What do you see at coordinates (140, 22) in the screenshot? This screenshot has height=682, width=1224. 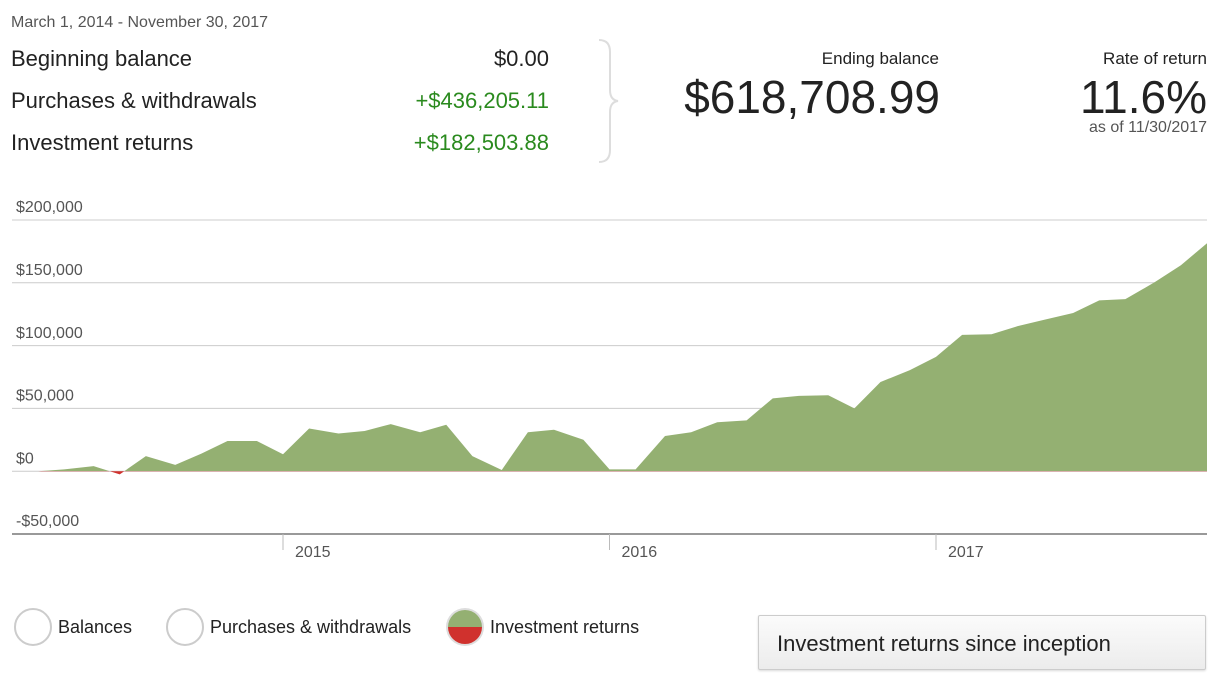 I see `date-range: March 1, 2014 - November 30, 2017` at bounding box center [140, 22].